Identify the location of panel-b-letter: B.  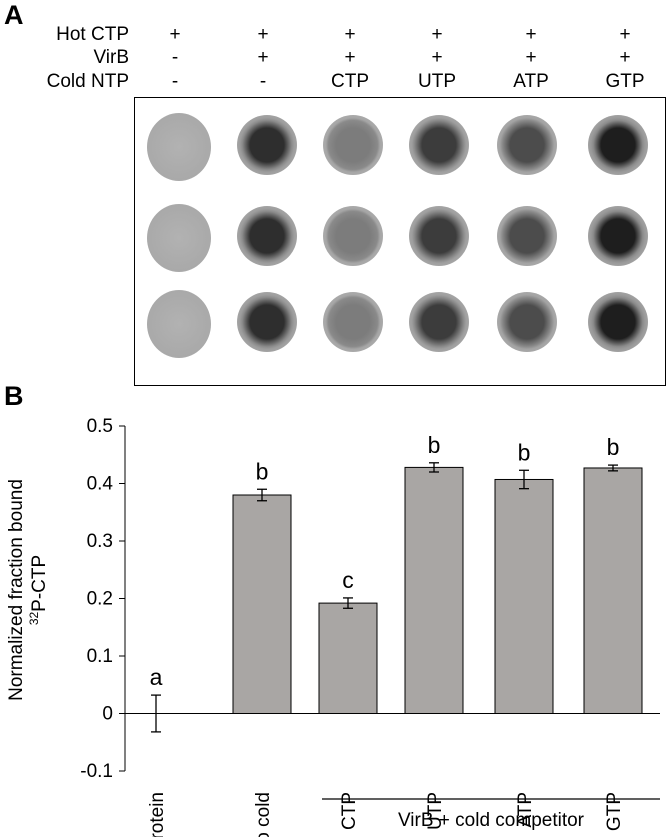
(14, 396).